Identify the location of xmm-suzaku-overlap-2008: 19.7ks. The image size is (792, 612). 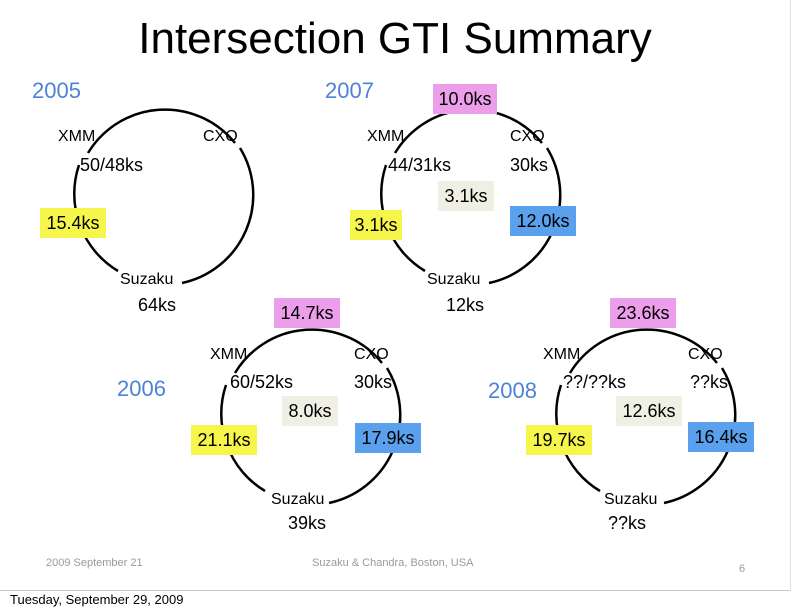
(559, 440).